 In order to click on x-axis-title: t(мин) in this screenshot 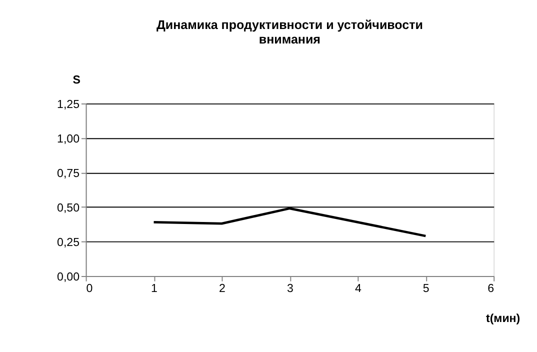, I will do `click(503, 318)`.